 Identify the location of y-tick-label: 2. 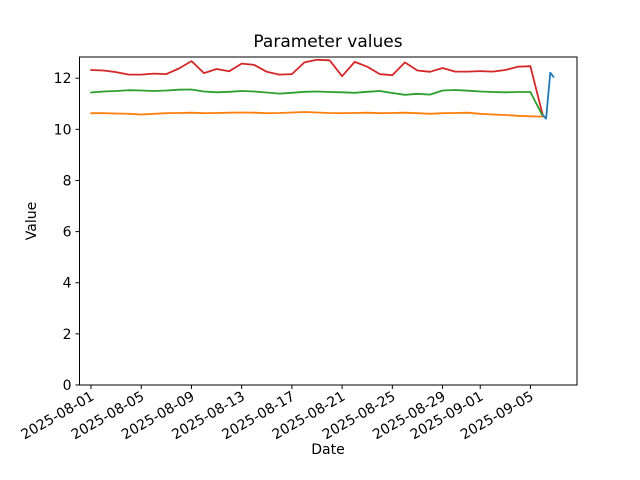
(67, 335).